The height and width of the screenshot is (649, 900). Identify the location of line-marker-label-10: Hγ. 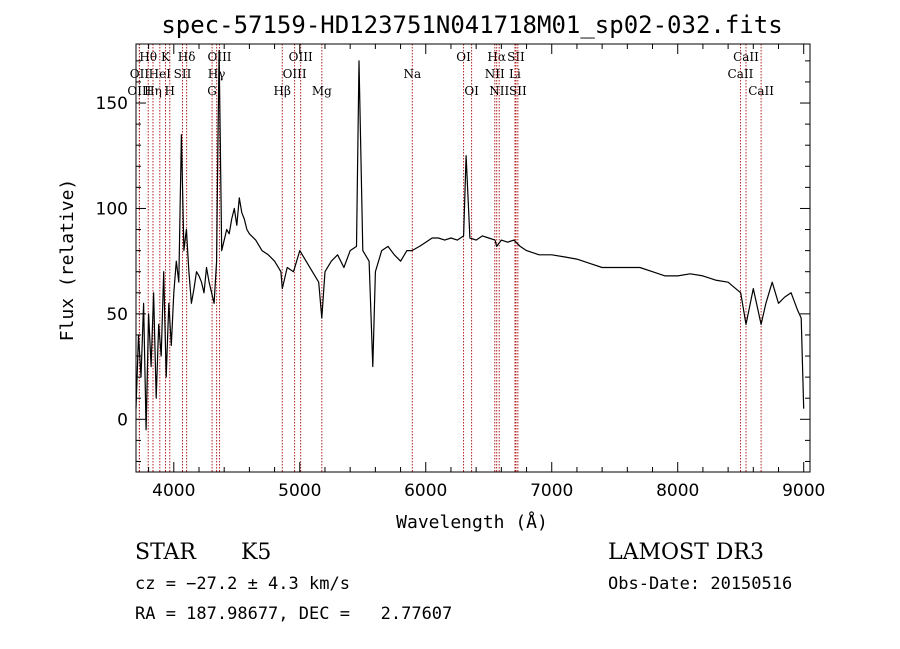
(217, 74).